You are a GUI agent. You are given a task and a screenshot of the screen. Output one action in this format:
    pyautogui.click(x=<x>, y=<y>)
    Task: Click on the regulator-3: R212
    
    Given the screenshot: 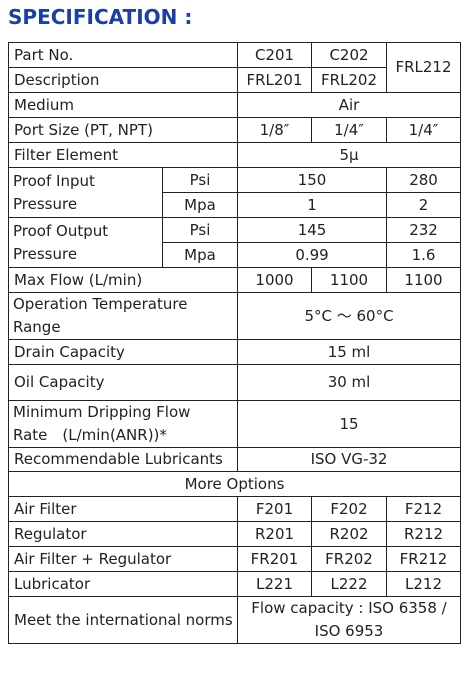 What is the action you would take?
    pyautogui.click(x=424, y=534)
    